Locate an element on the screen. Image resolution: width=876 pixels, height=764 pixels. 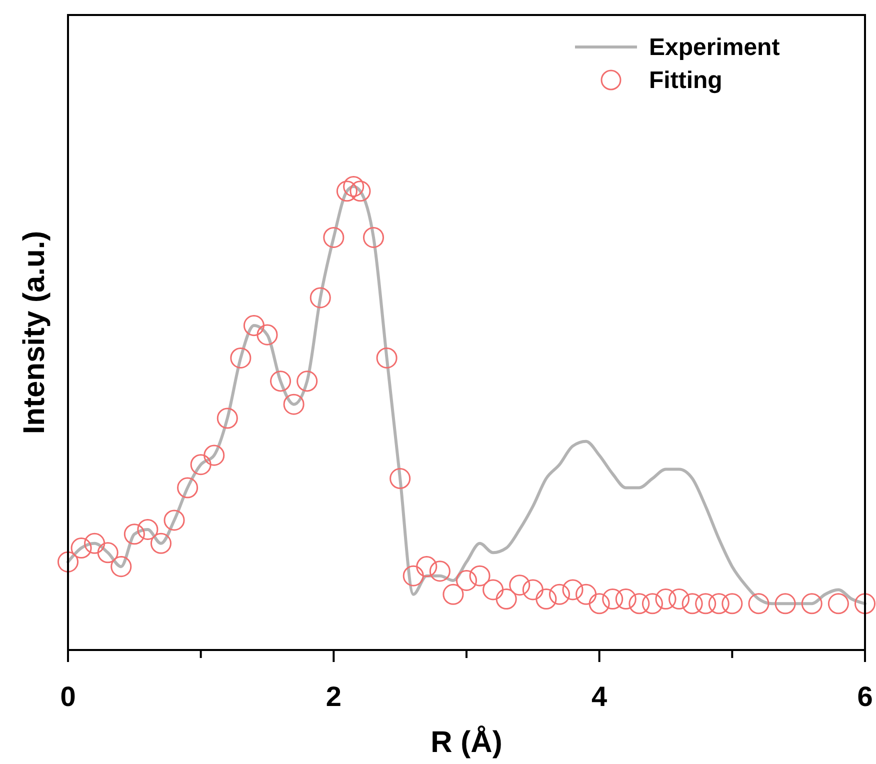
legend-label: Fitting is located at coordinates (685, 80).